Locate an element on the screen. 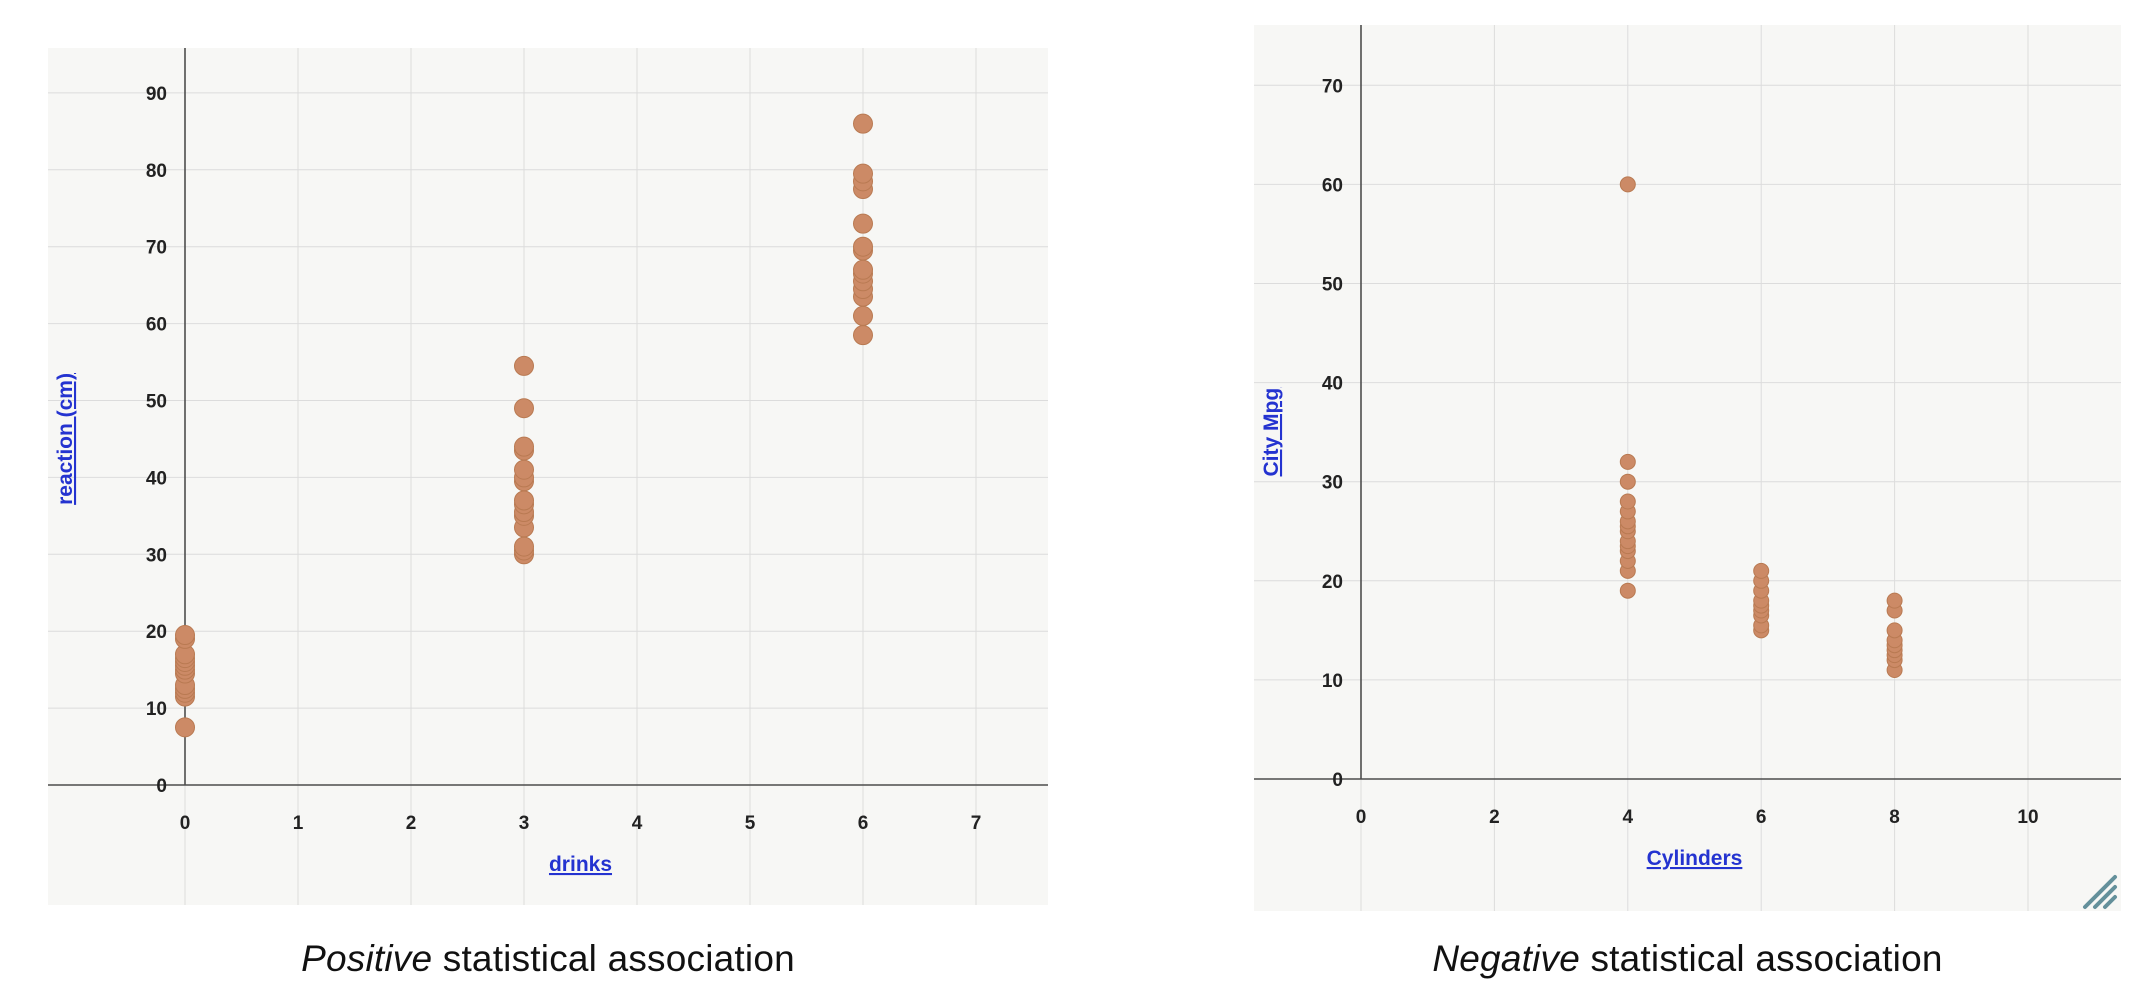  x-tick-label: 5 is located at coordinates (750, 823).